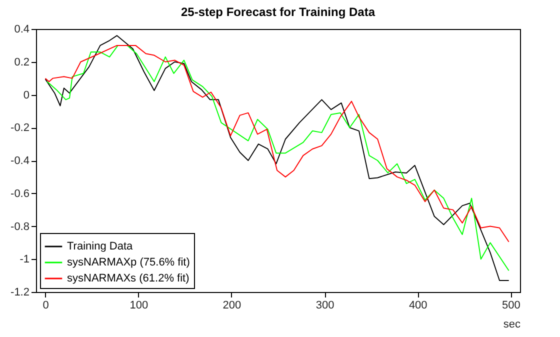 This screenshot has width=560, height=337. I want to click on y-tick-label: -0.2, so click(20, 128).